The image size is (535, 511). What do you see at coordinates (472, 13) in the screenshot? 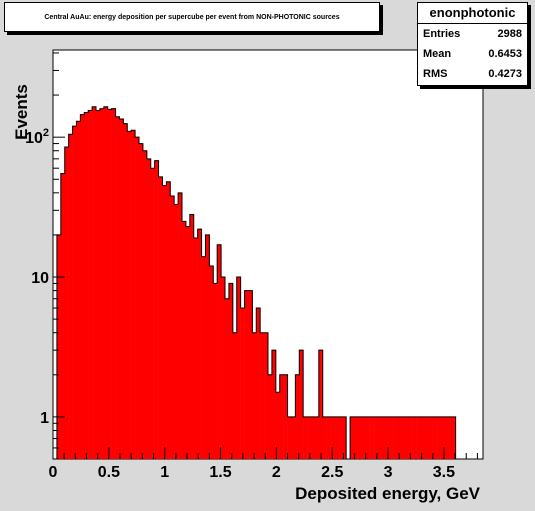
I see `stats-histogram-name: enonphotonic` at bounding box center [472, 13].